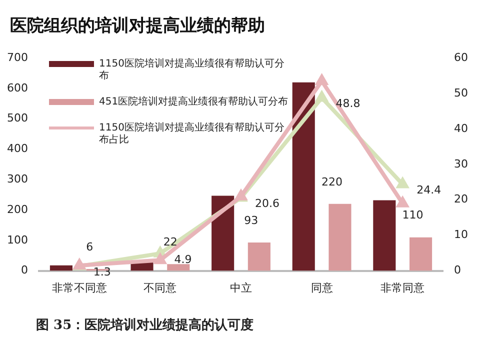  I want to click on y2-tick-label: 30, so click(461, 163).